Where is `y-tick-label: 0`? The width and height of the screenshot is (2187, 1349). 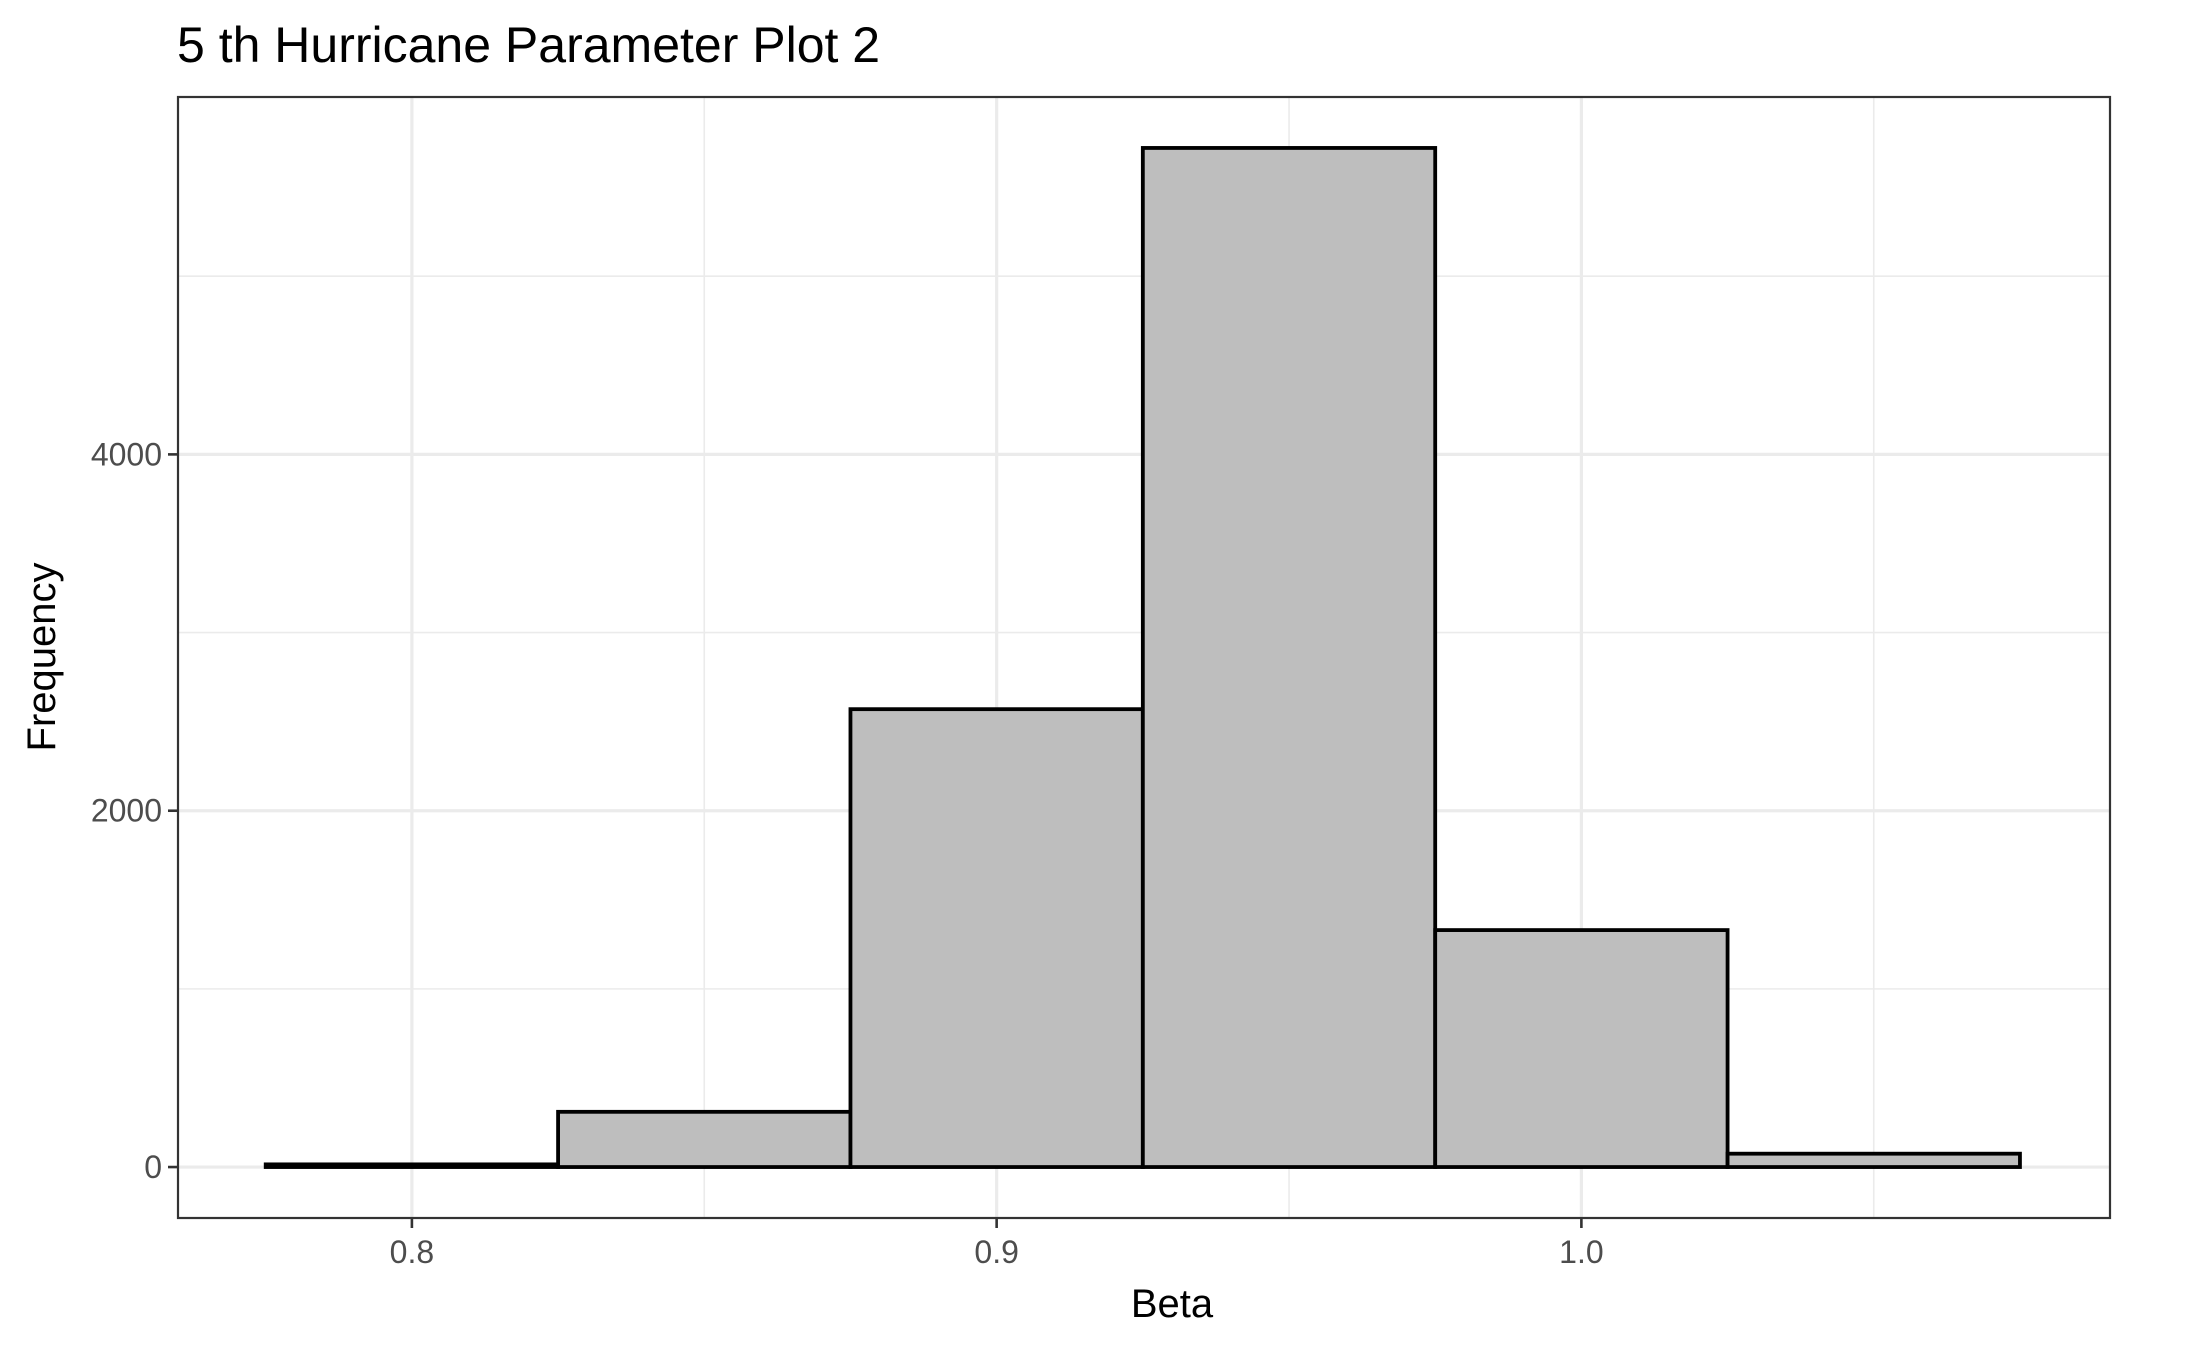
y-tick-label: 0 is located at coordinates (153, 1167).